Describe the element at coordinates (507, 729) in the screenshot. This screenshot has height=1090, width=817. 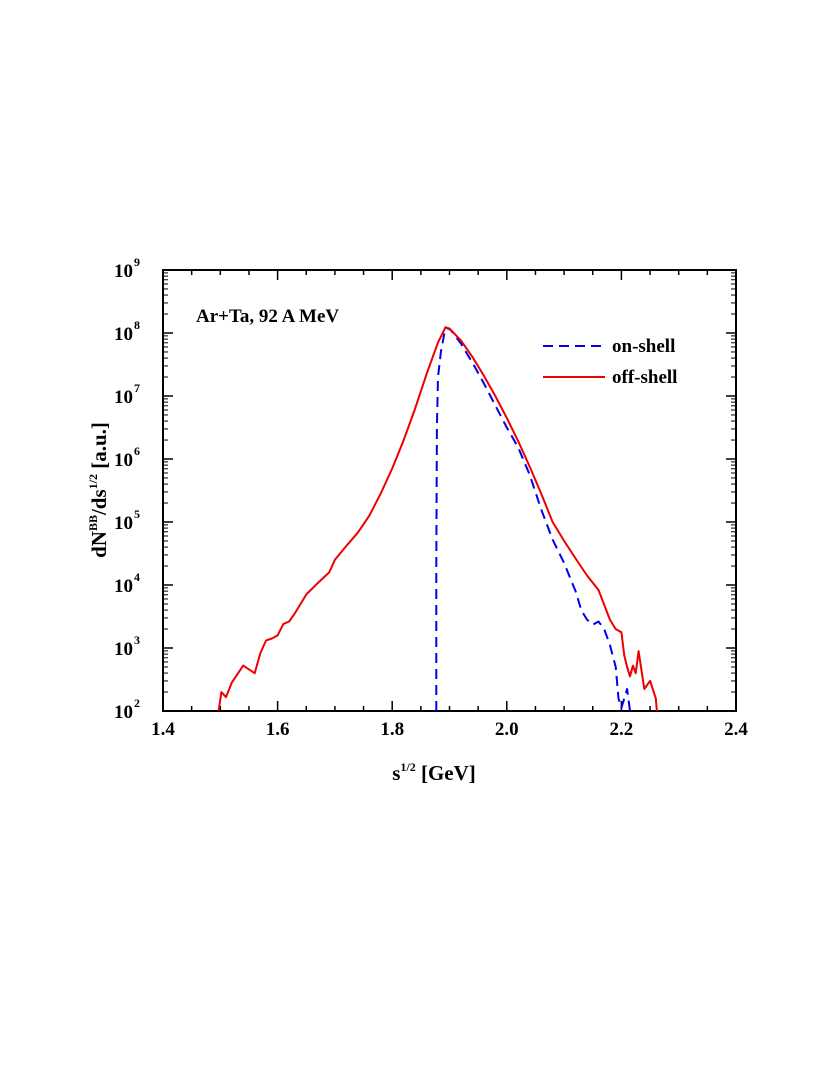
I see `x-tick-label: 2.0` at that location.